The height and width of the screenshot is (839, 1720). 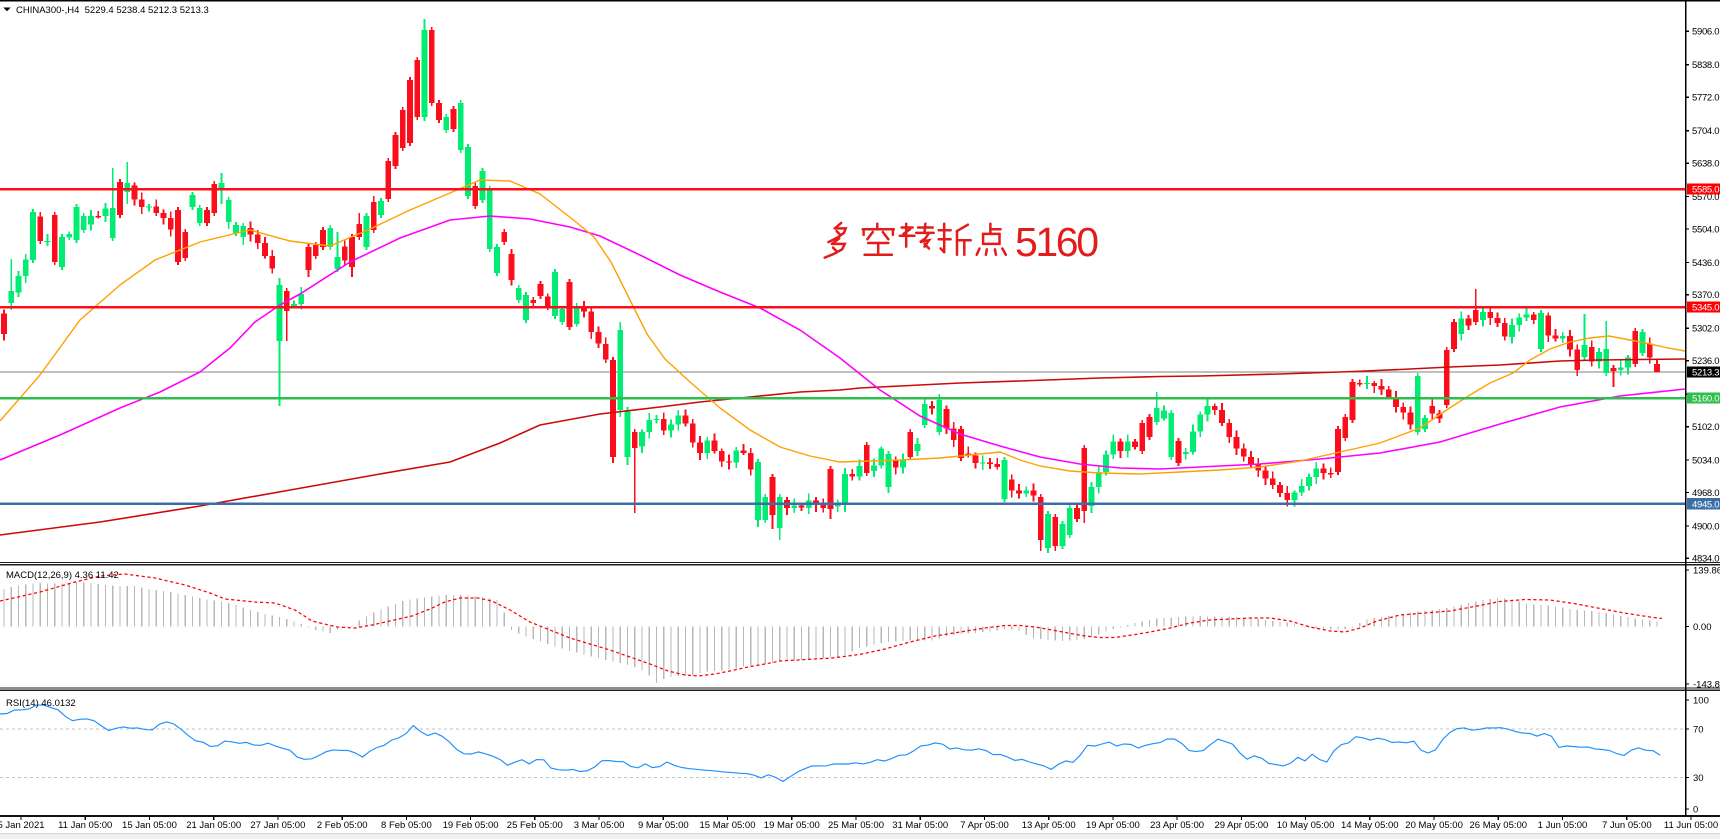 What do you see at coordinates (984, 825) in the screenshot?
I see `svg-text: 7 Apr 05:00` at bounding box center [984, 825].